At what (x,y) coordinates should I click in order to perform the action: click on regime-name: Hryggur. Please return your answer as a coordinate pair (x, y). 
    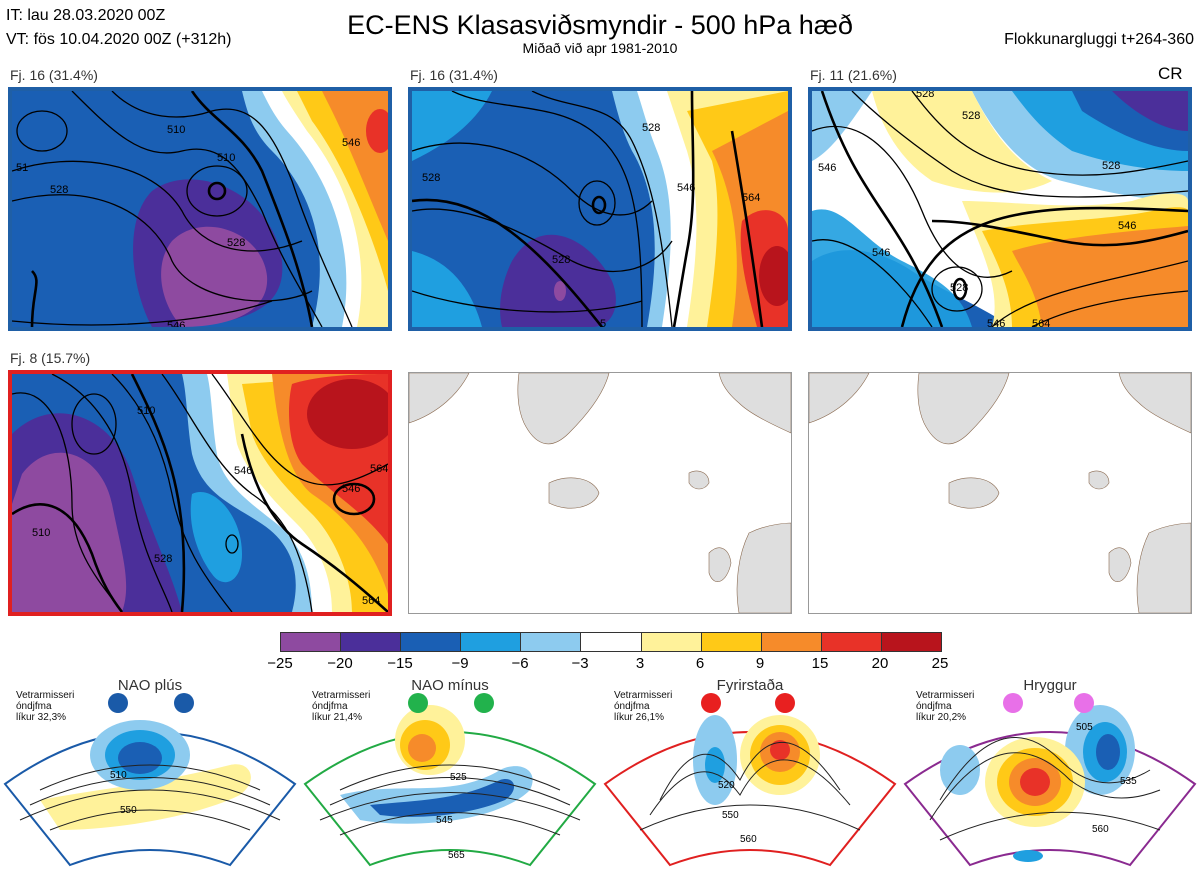
    Looking at the image, I should click on (1050, 685).